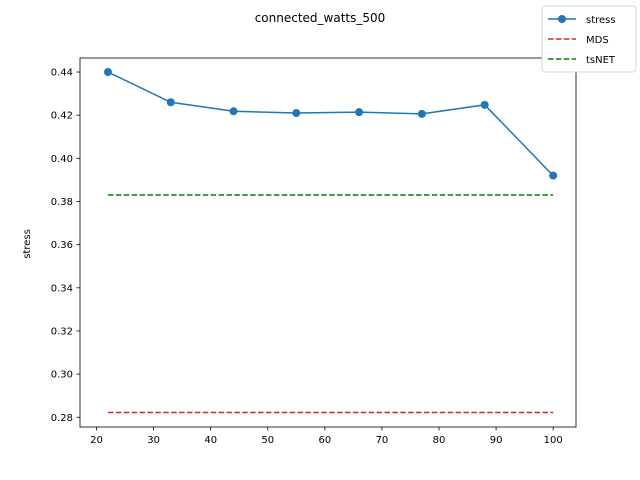 Image resolution: width=640 pixels, height=480 pixels. Describe the element at coordinates (62, 331) in the screenshot. I see `y-tick-label: 0.32` at that location.